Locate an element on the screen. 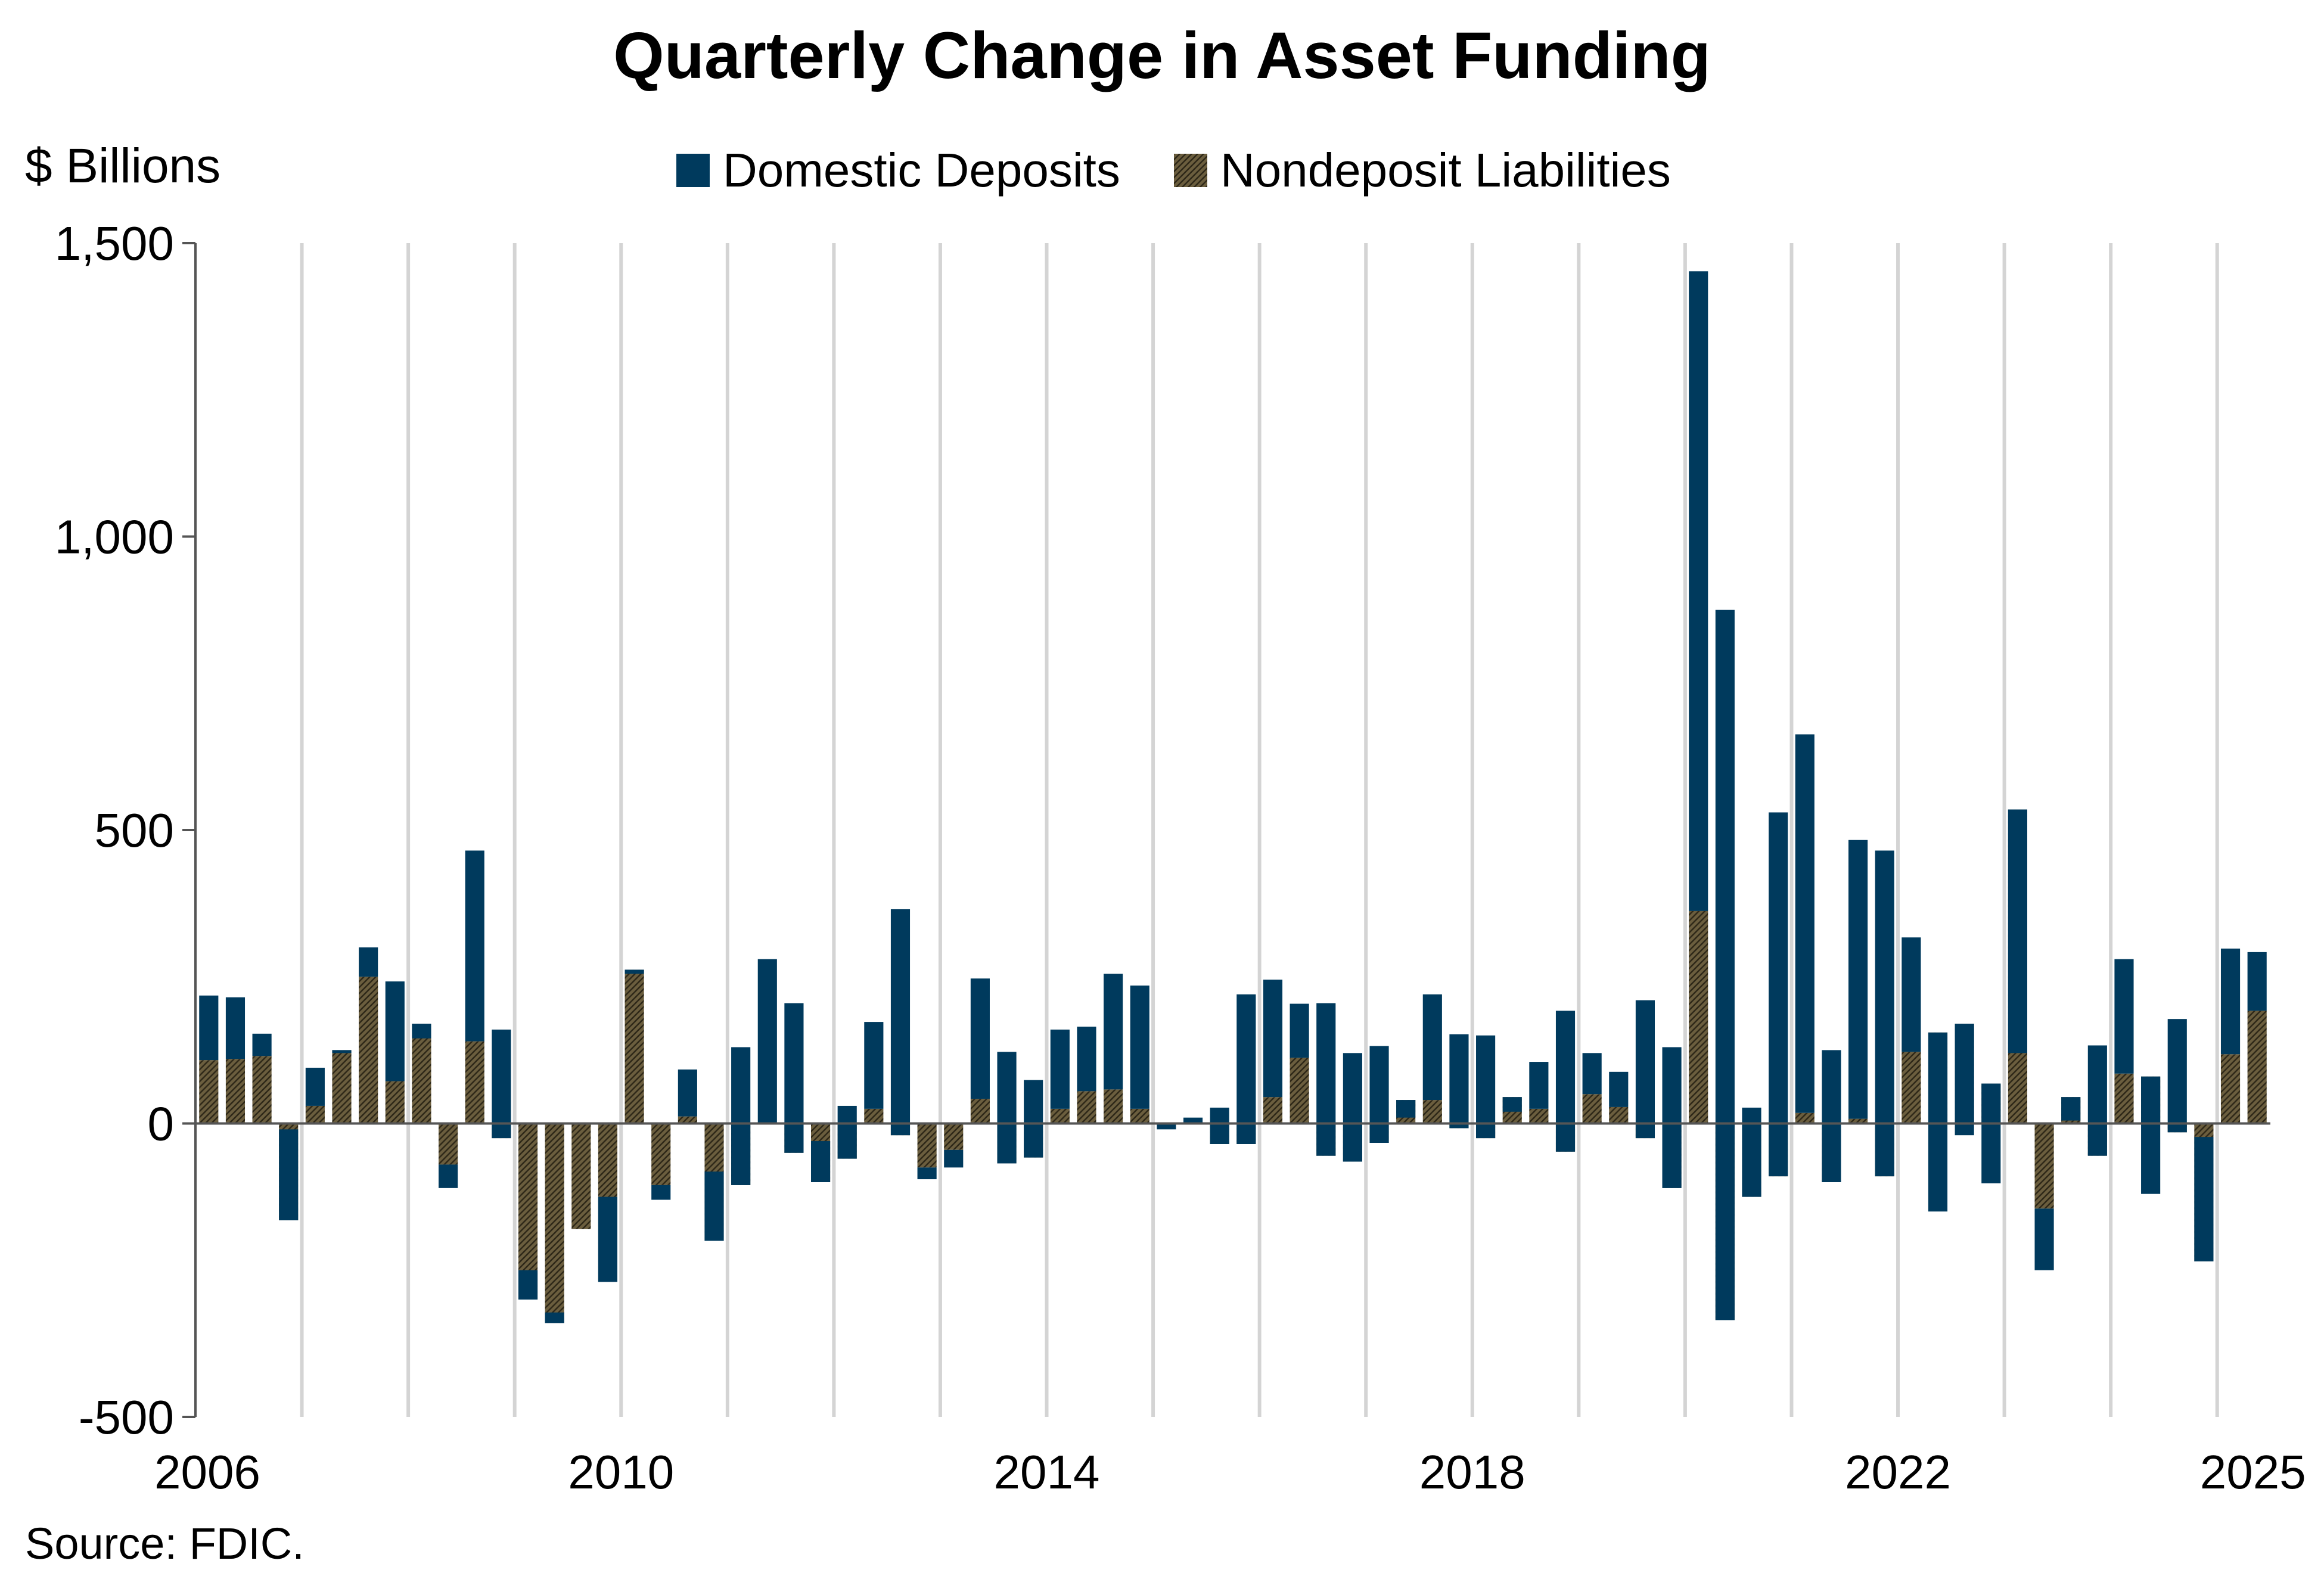  x-tick-label-2006: 2006 is located at coordinates (207, 1472).